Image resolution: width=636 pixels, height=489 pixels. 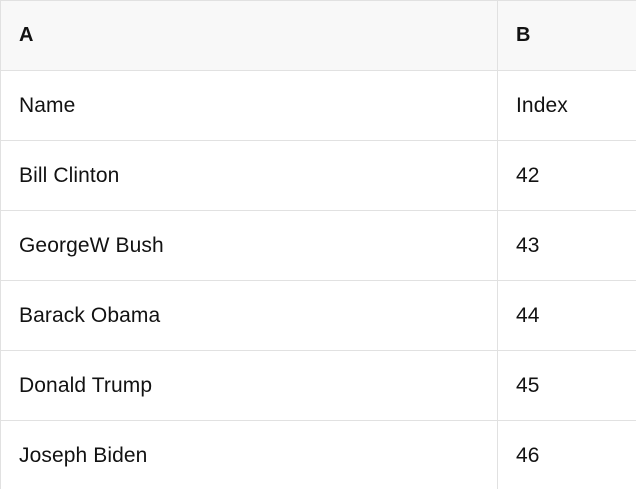 I want to click on cell-index: 43, so click(x=528, y=245).